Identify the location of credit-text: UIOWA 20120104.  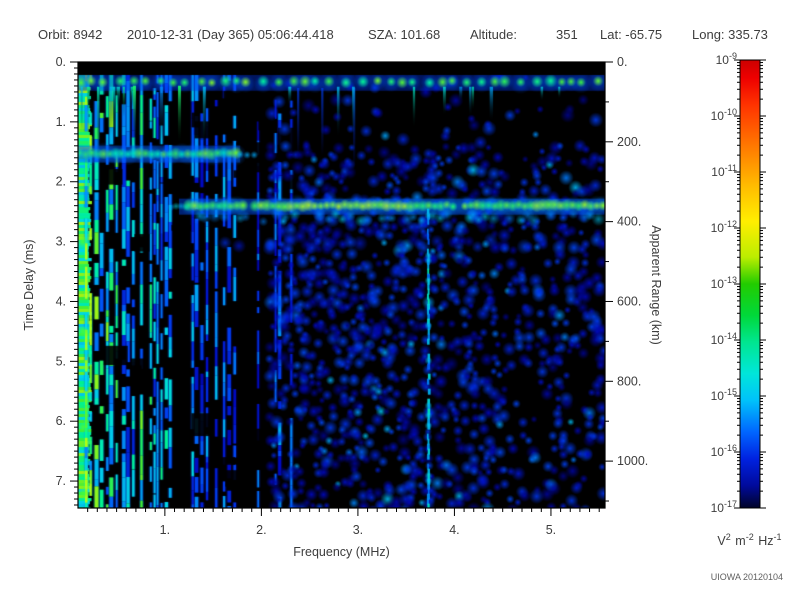
(747, 577).